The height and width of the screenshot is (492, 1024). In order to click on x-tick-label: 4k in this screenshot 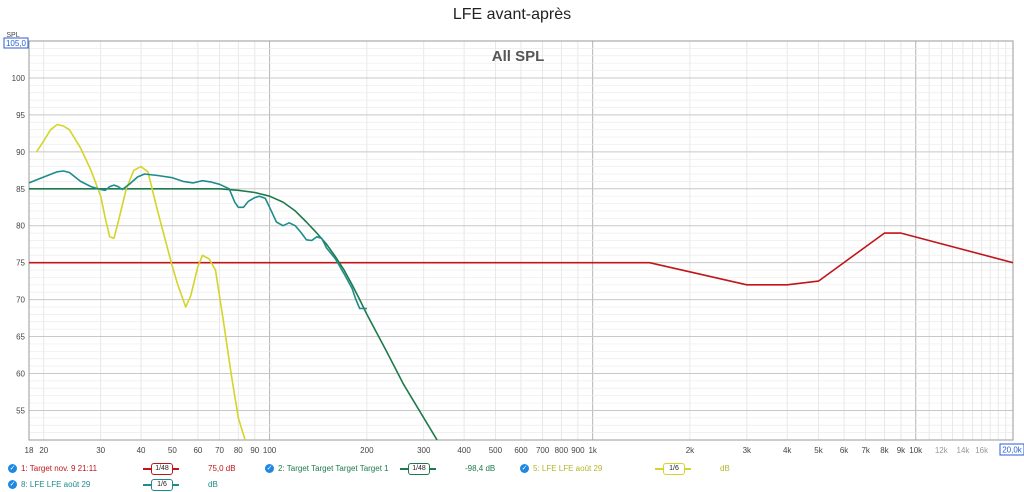, I will do `click(787, 450)`.